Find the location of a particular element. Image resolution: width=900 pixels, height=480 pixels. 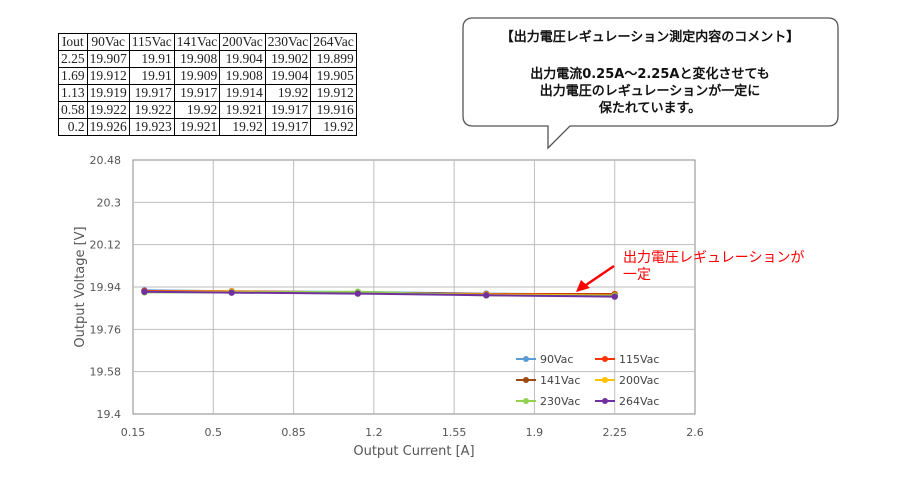

table-cell: 1.13 is located at coordinates (73, 93).